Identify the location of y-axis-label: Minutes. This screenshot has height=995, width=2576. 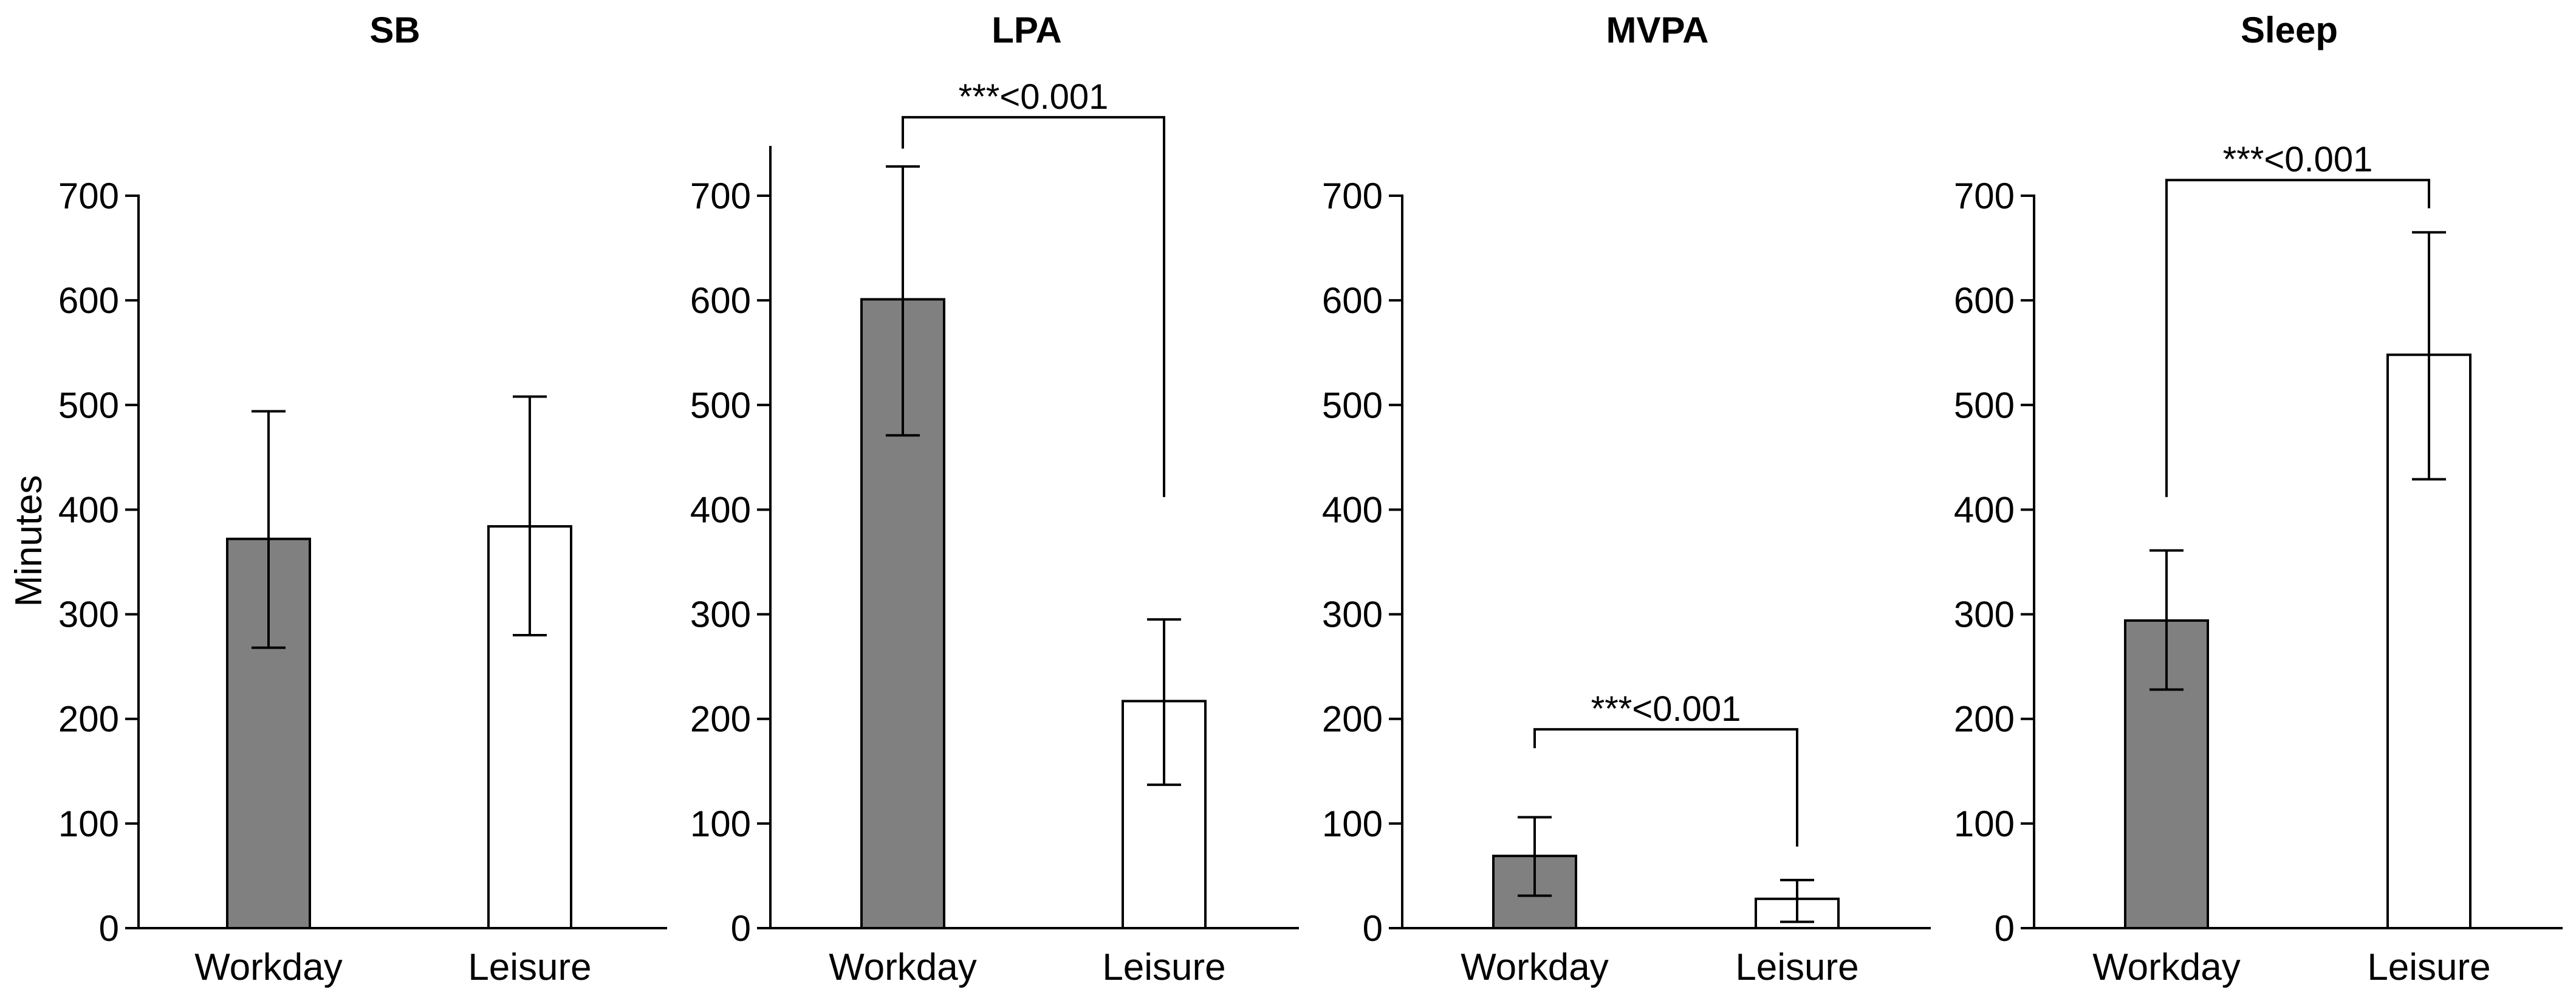
(29, 541).